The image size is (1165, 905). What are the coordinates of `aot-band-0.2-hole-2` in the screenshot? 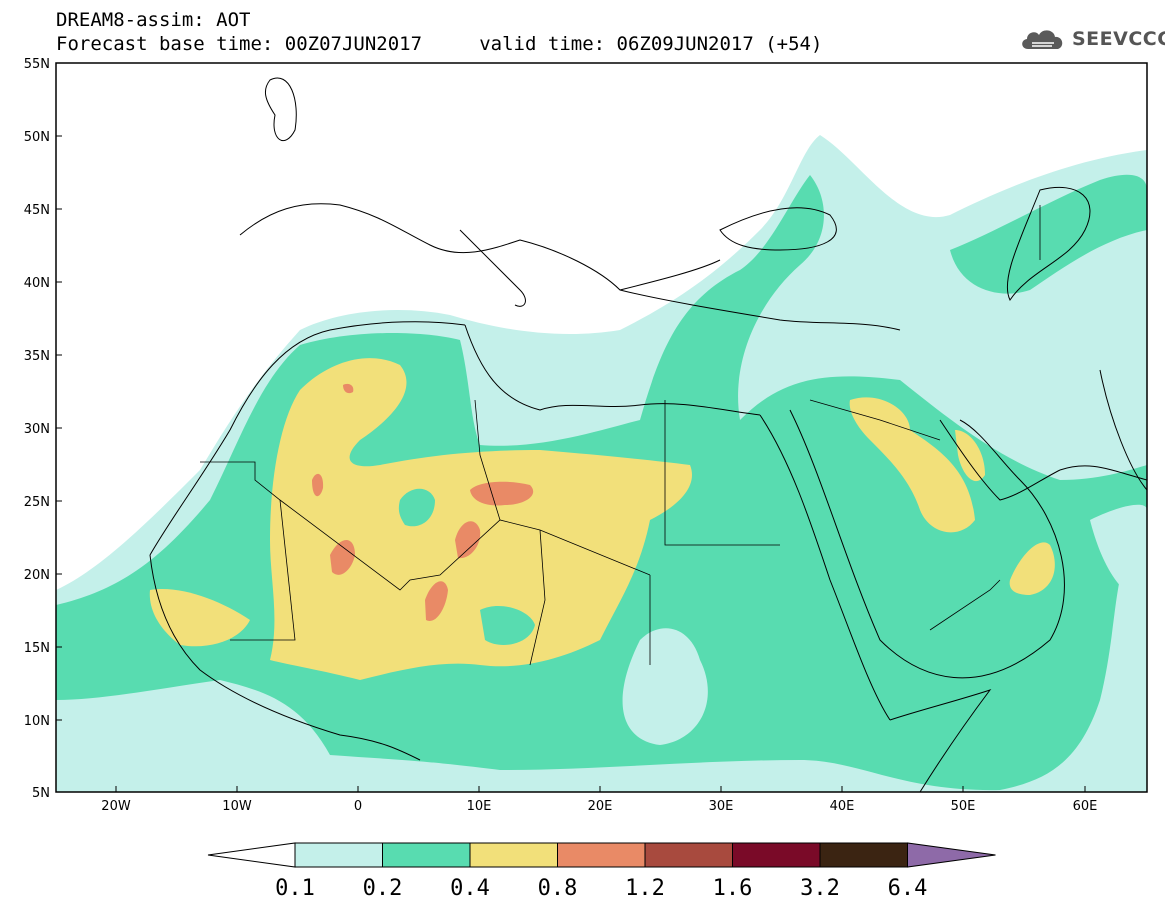 It's located at (507, 625).